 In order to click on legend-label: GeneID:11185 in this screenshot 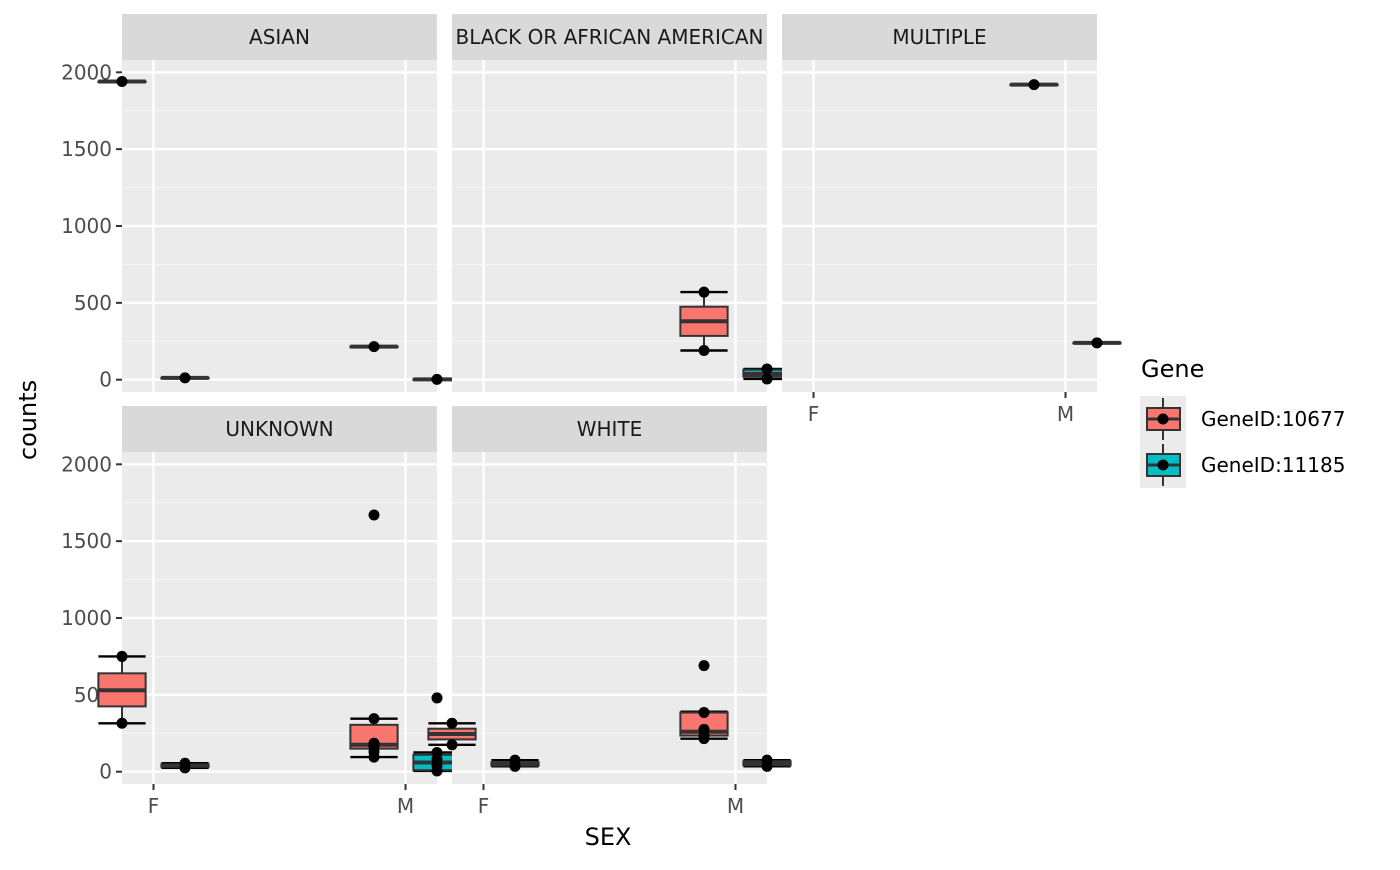, I will do `click(1273, 465)`.